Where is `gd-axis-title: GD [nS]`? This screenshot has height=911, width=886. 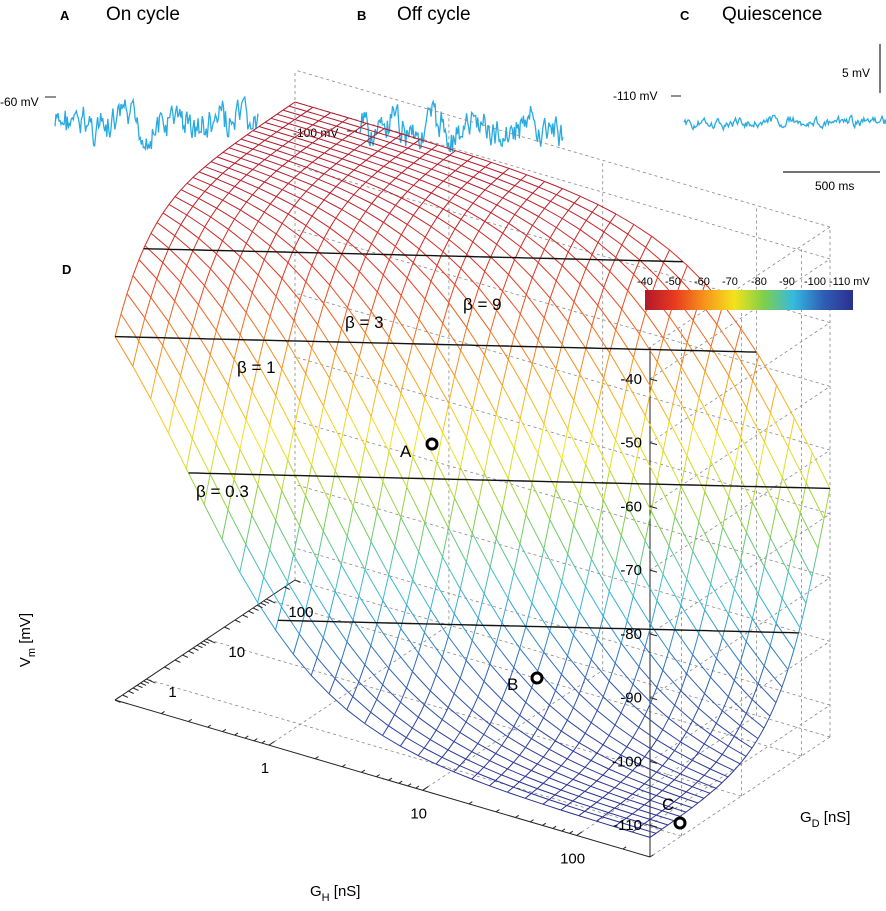
gd-axis-title: GD [nS] is located at coordinates (825, 819).